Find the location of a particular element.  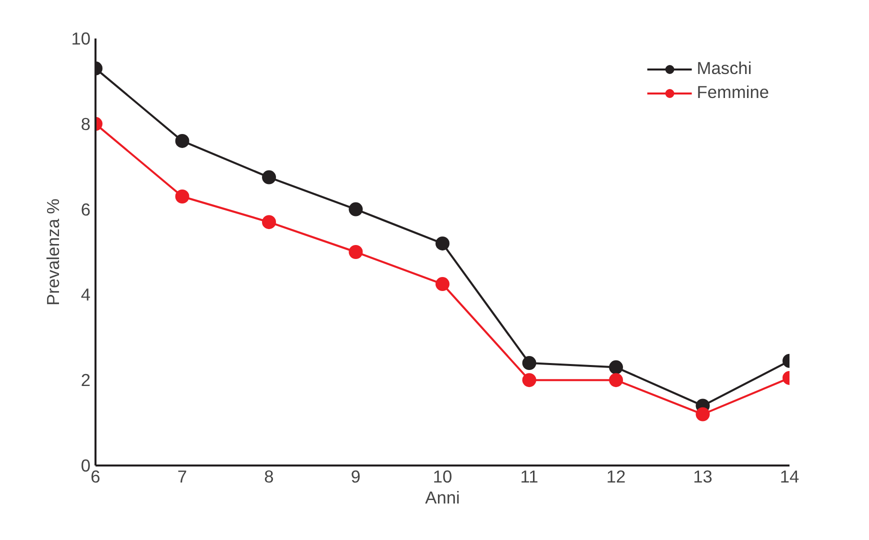

x-tick-label: 13 is located at coordinates (702, 476).